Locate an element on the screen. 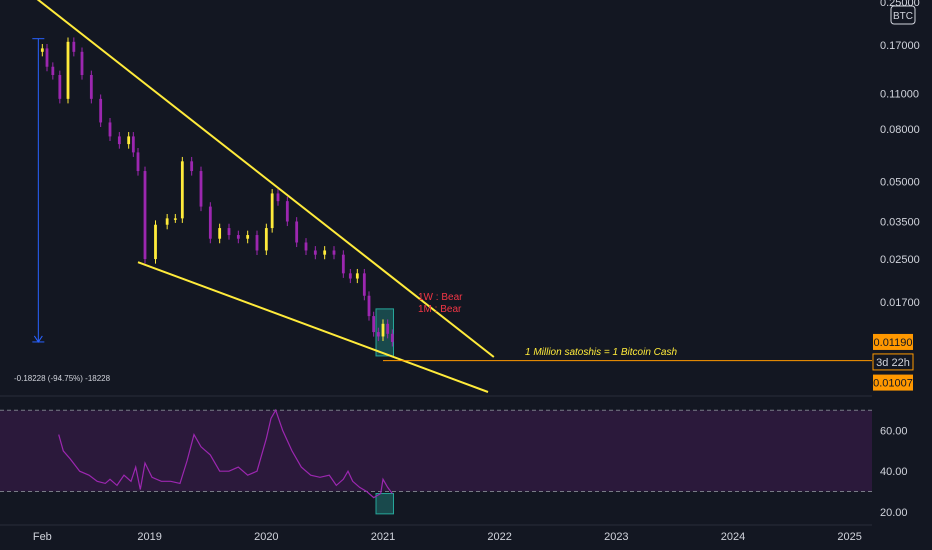 This screenshot has width=932, height=550. trendline-lower is located at coordinates (313, 327).